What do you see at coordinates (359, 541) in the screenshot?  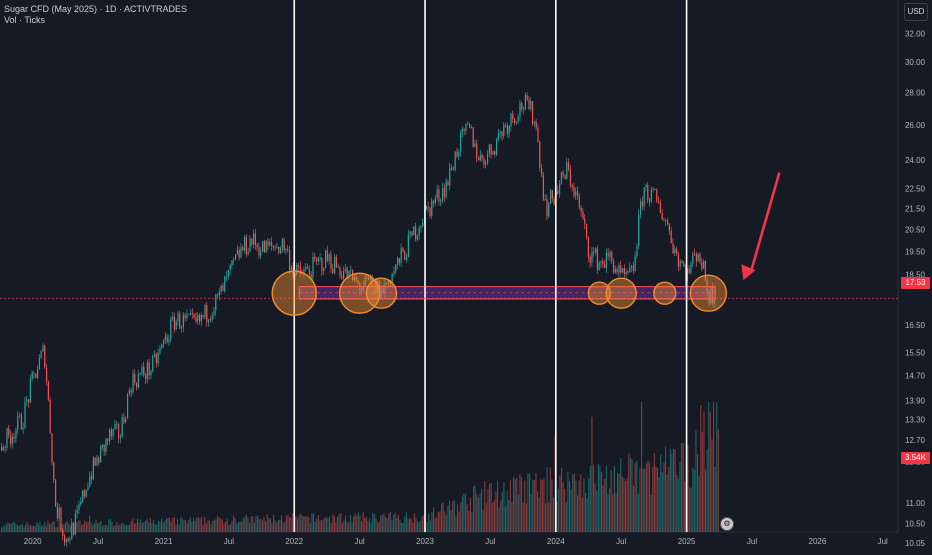 I see `time-tick-label: Jul` at bounding box center [359, 541].